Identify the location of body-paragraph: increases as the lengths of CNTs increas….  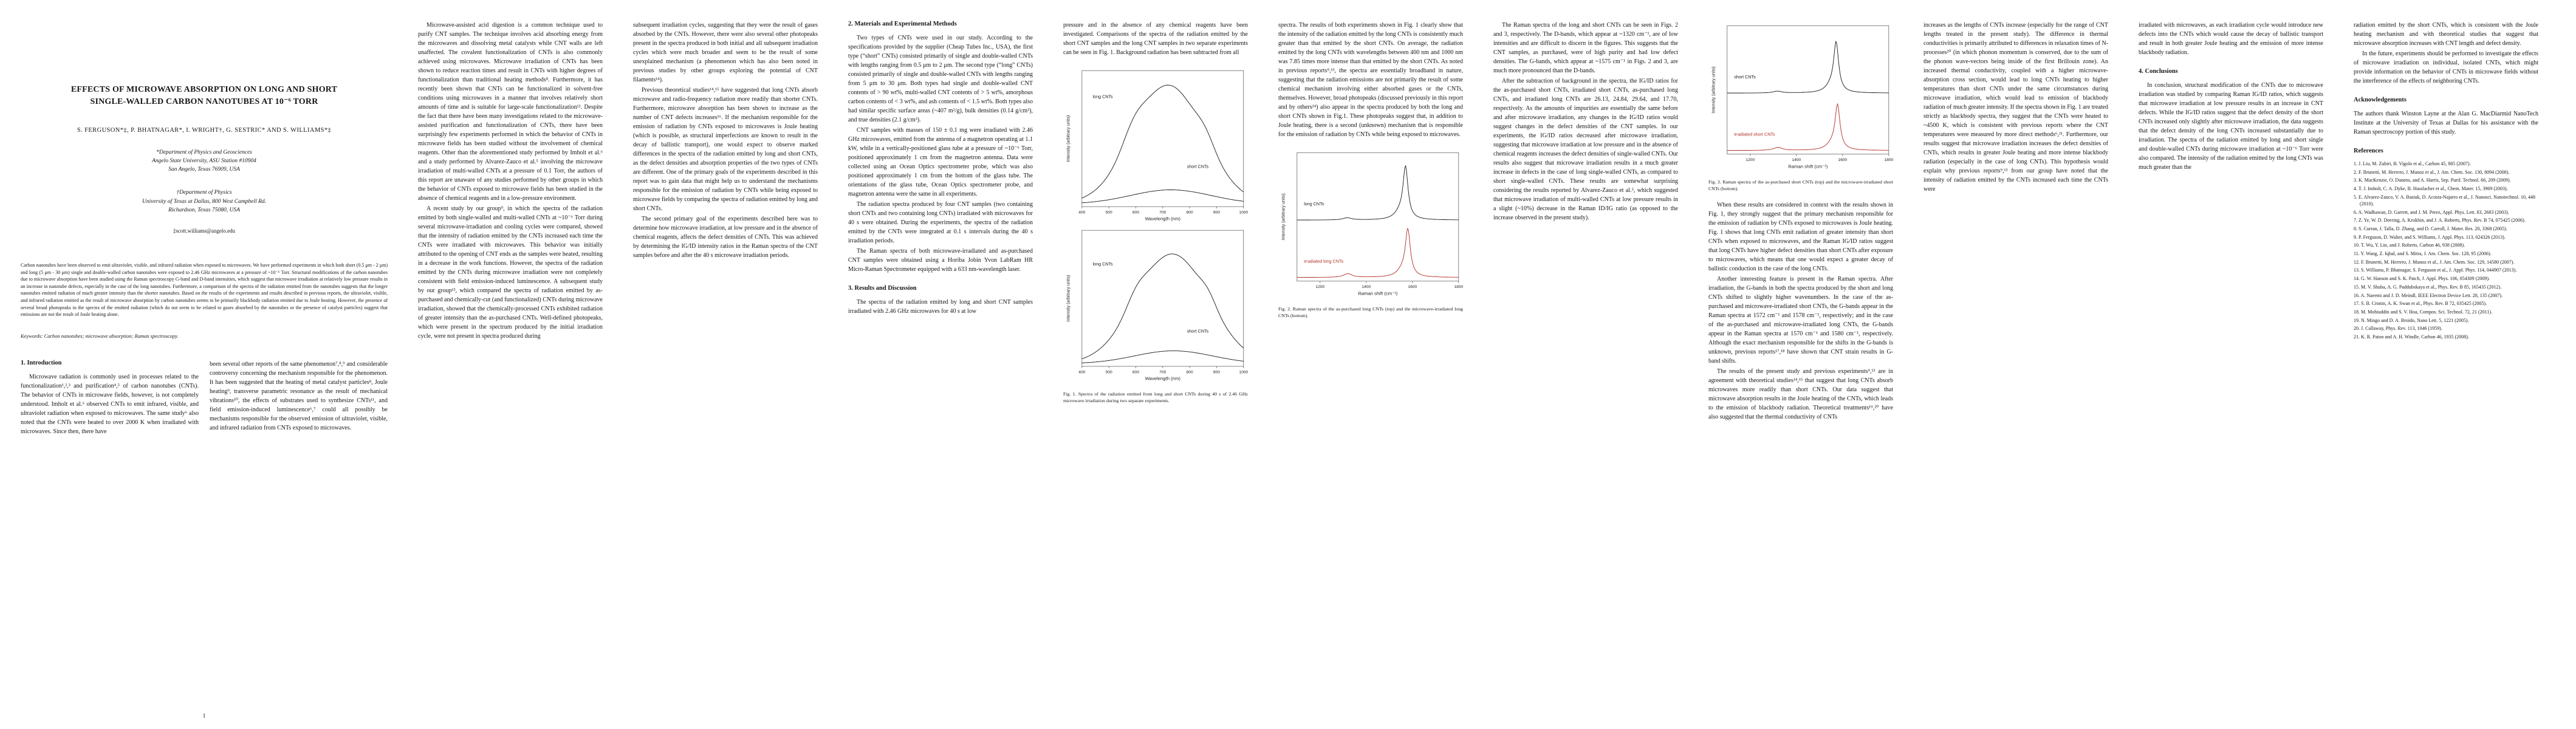
(2016, 108).